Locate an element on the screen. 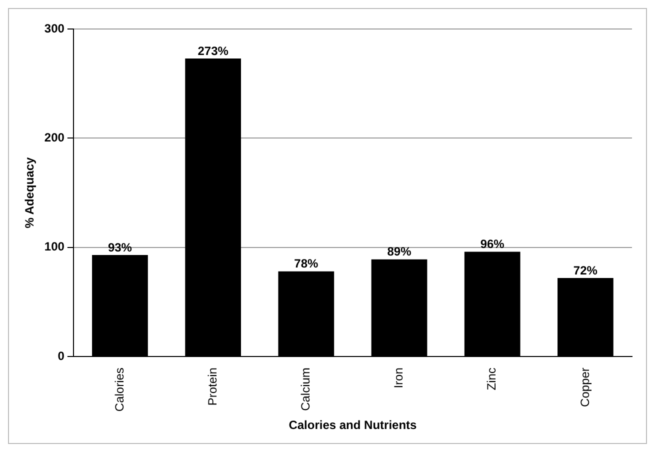 Image resolution: width=655 pixels, height=452 pixels. x-tick-label: Protein is located at coordinates (212, 387).